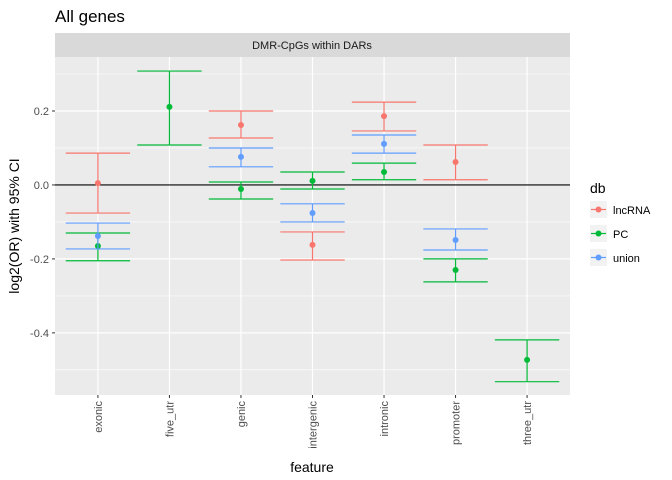 This screenshot has width=672, height=480. I want to click on legend-label: lncRNA, so click(632, 211).